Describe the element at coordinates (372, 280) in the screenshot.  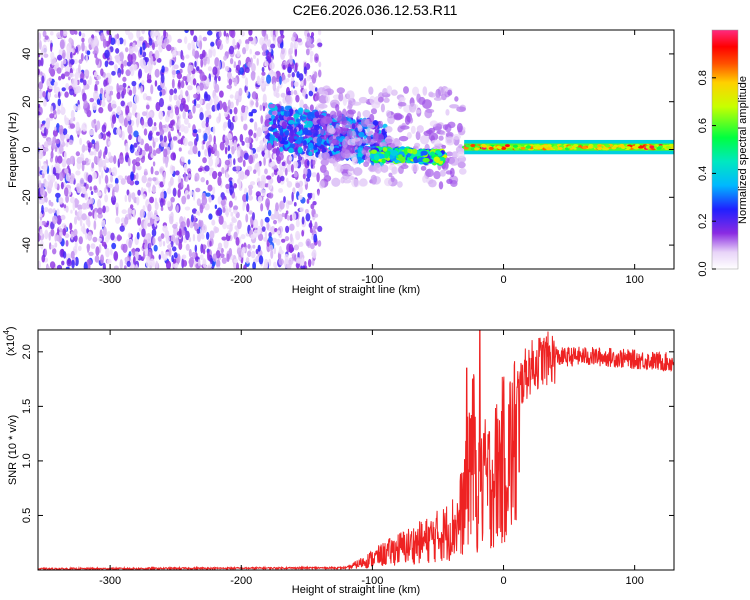
I see `spectrogram-x-tick-label: -100` at that location.